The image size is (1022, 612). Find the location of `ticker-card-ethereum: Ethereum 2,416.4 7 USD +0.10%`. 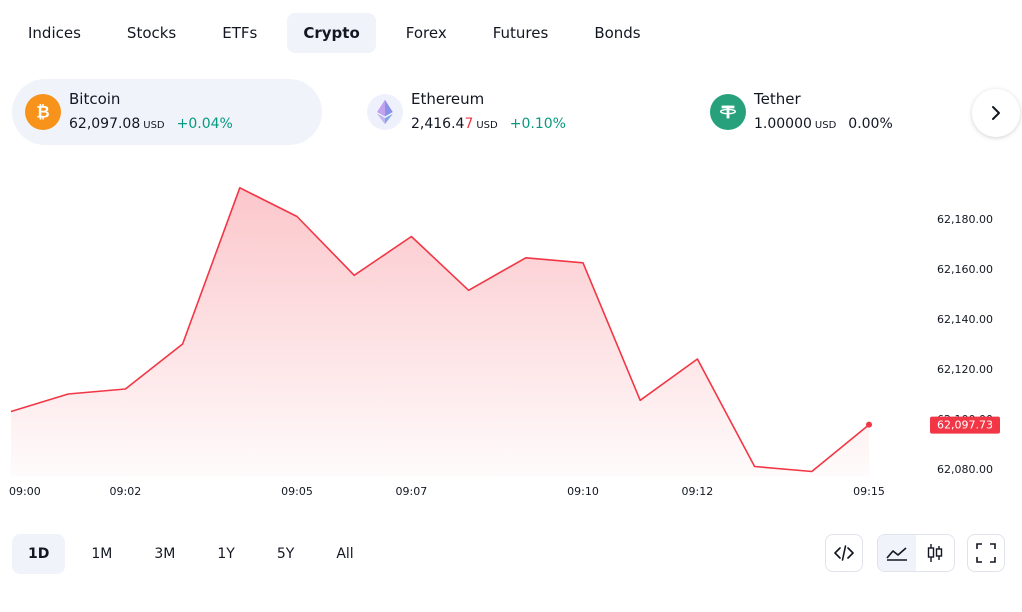

ticker-card-ethereum: Ethereum 2,416.4 7 USD +0.10% is located at coordinates (504, 112).